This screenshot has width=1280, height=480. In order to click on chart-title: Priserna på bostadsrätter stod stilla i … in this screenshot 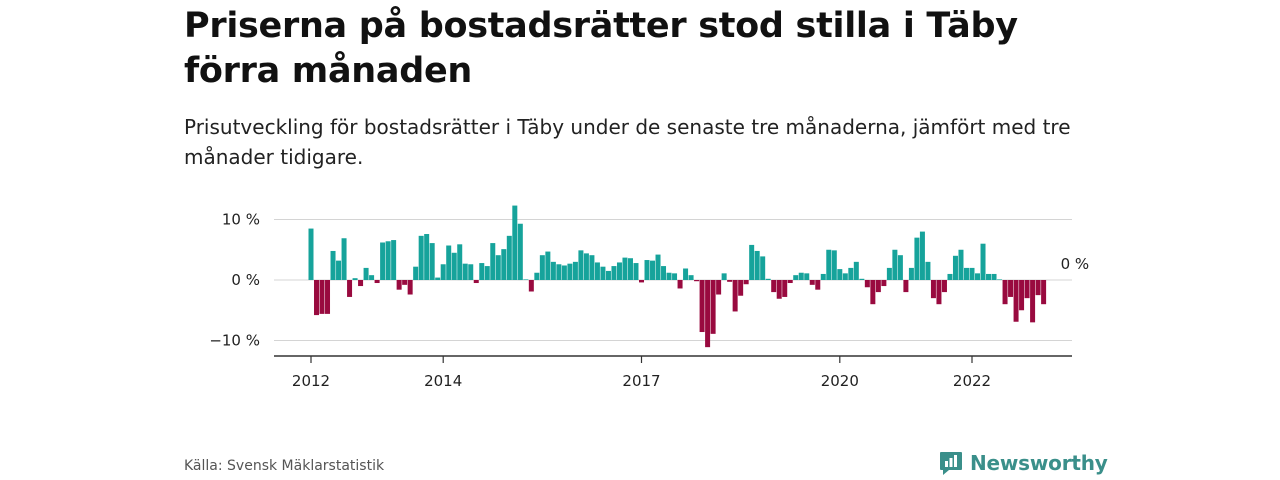, I will do `click(601, 48)`.